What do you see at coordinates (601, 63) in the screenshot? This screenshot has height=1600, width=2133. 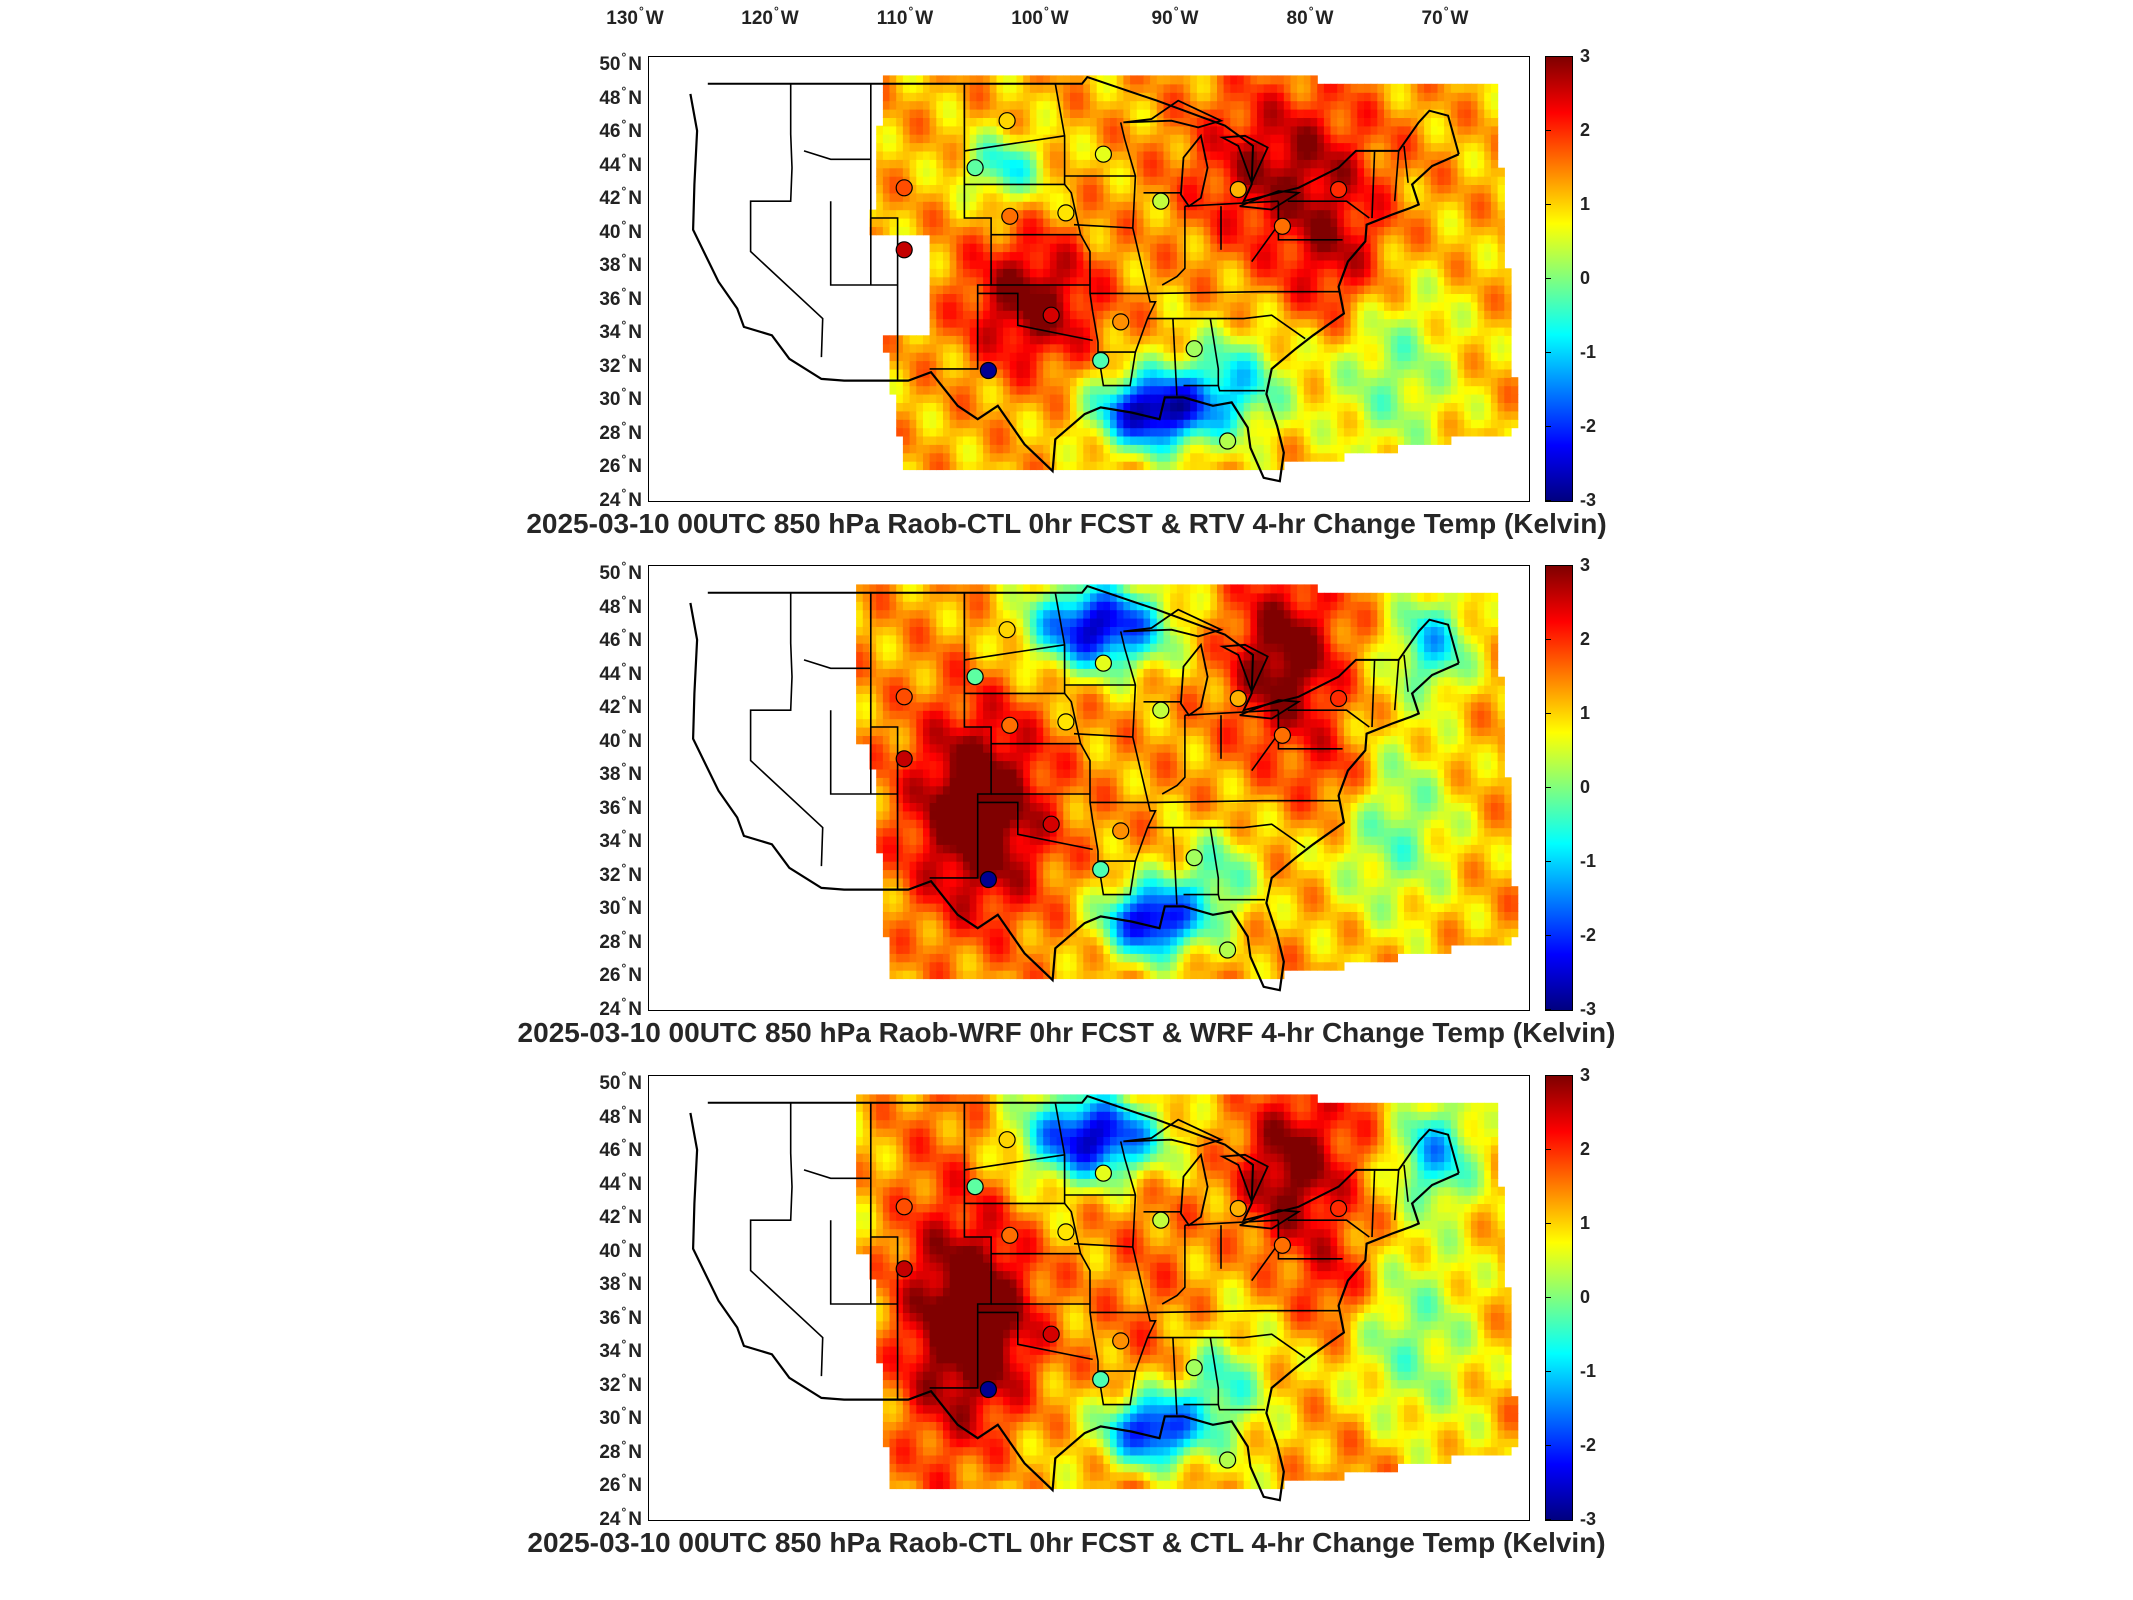 I see `latitude-label: 50° N` at bounding box center [601, 63].